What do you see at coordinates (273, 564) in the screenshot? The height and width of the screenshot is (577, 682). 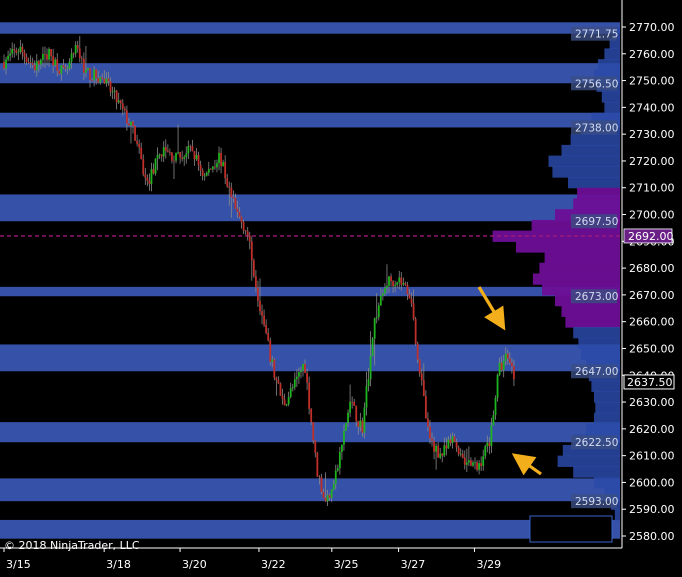 I see `x-tick-label: 3/22` at bounding box center [273, 564].